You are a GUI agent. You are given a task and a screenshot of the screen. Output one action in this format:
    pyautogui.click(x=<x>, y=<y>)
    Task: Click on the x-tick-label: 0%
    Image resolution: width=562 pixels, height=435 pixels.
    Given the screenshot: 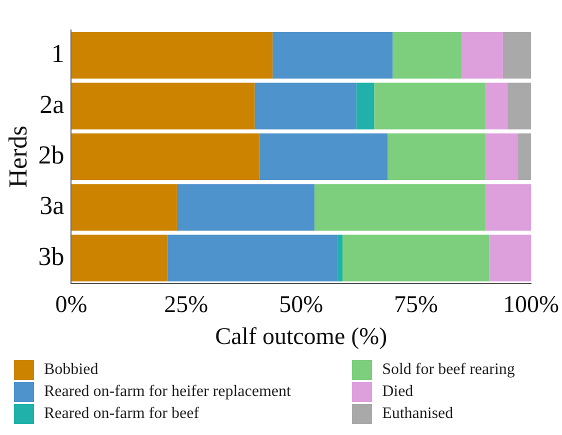 What is the action you would take?
    pyautogui.click(x=71, y=305)
    